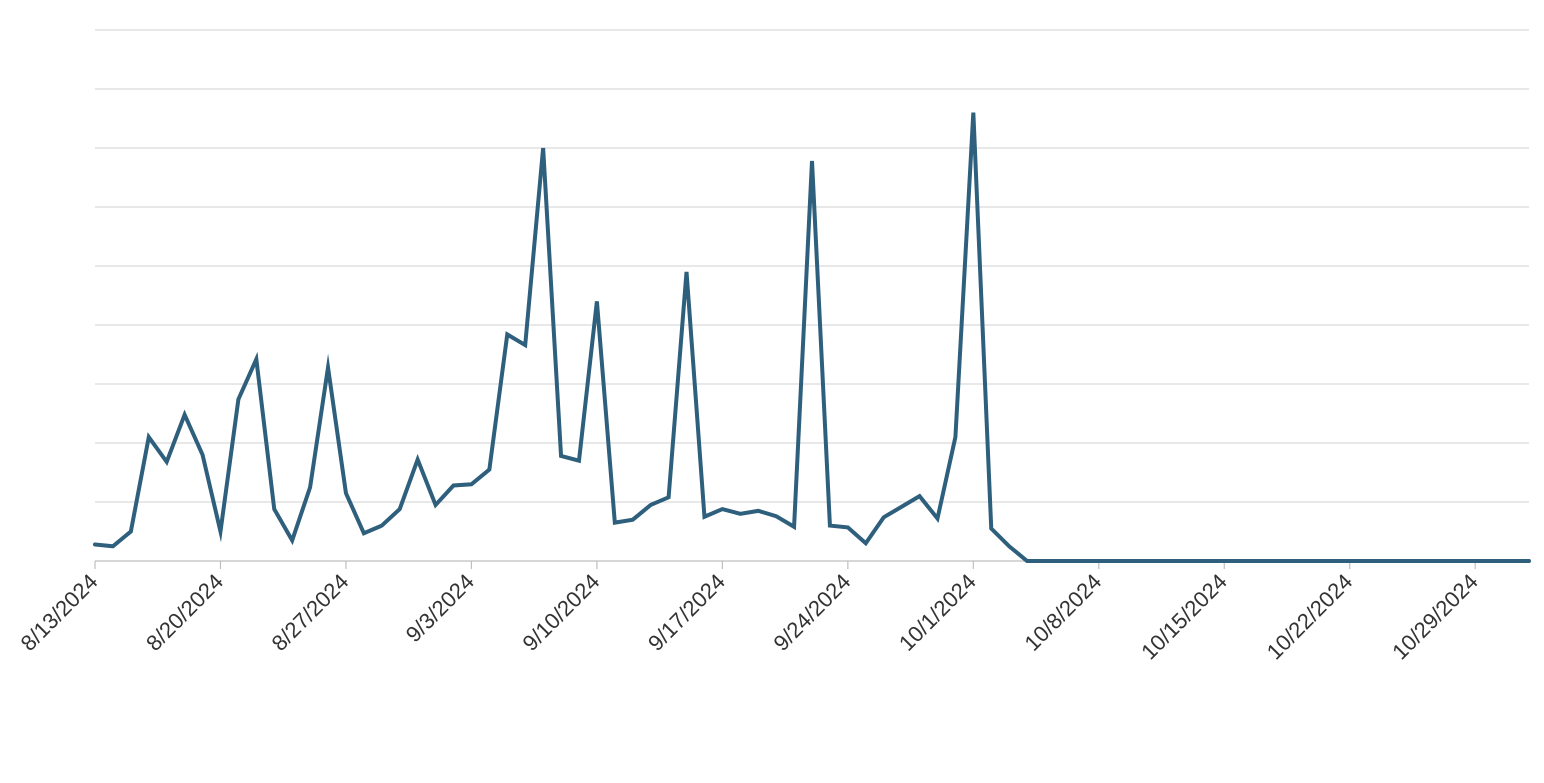  Describe the element at coordinates (184, 612) in the screenshot. I see `x-tick-label: 8/20/2024` at that location.